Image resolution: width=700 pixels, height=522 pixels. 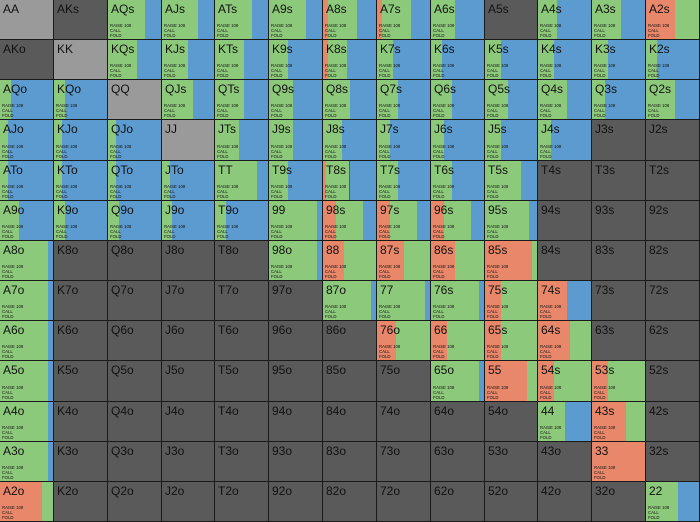 What do you see at coordinates (81, 502) in the screenshot?
I see `hand-cell-K2o: K2o` at bounding box center [81, 502].